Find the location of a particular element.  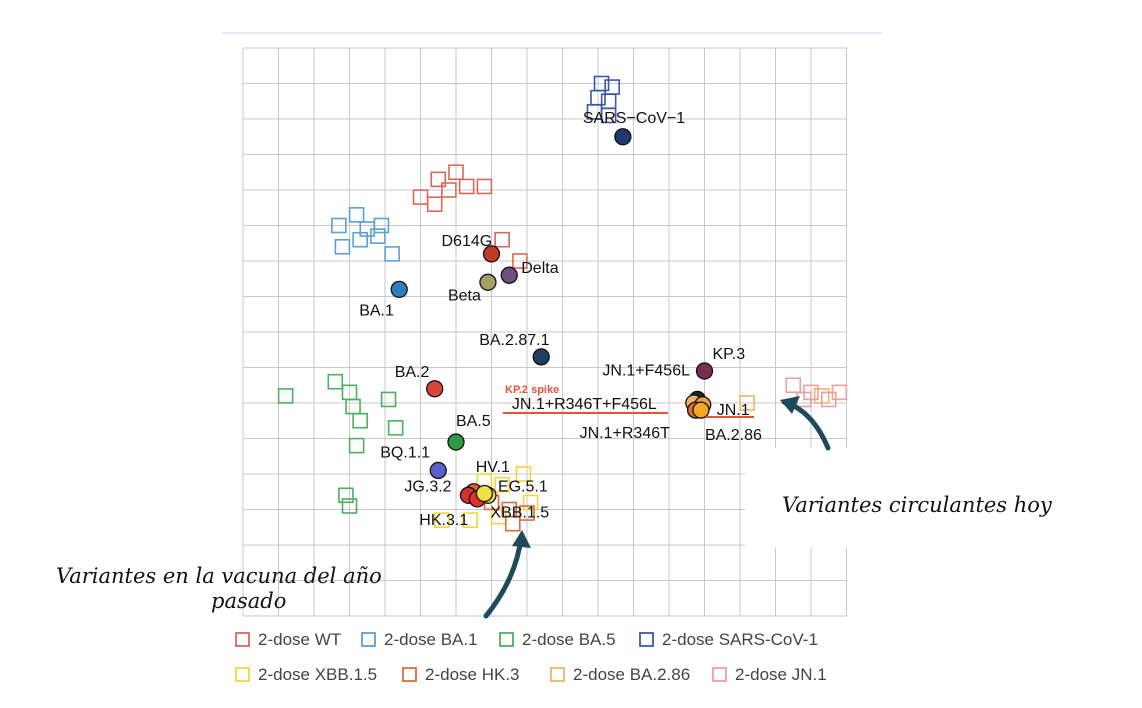

legend-label: 2-dose BA.1 is located at coordinates (431, 639).